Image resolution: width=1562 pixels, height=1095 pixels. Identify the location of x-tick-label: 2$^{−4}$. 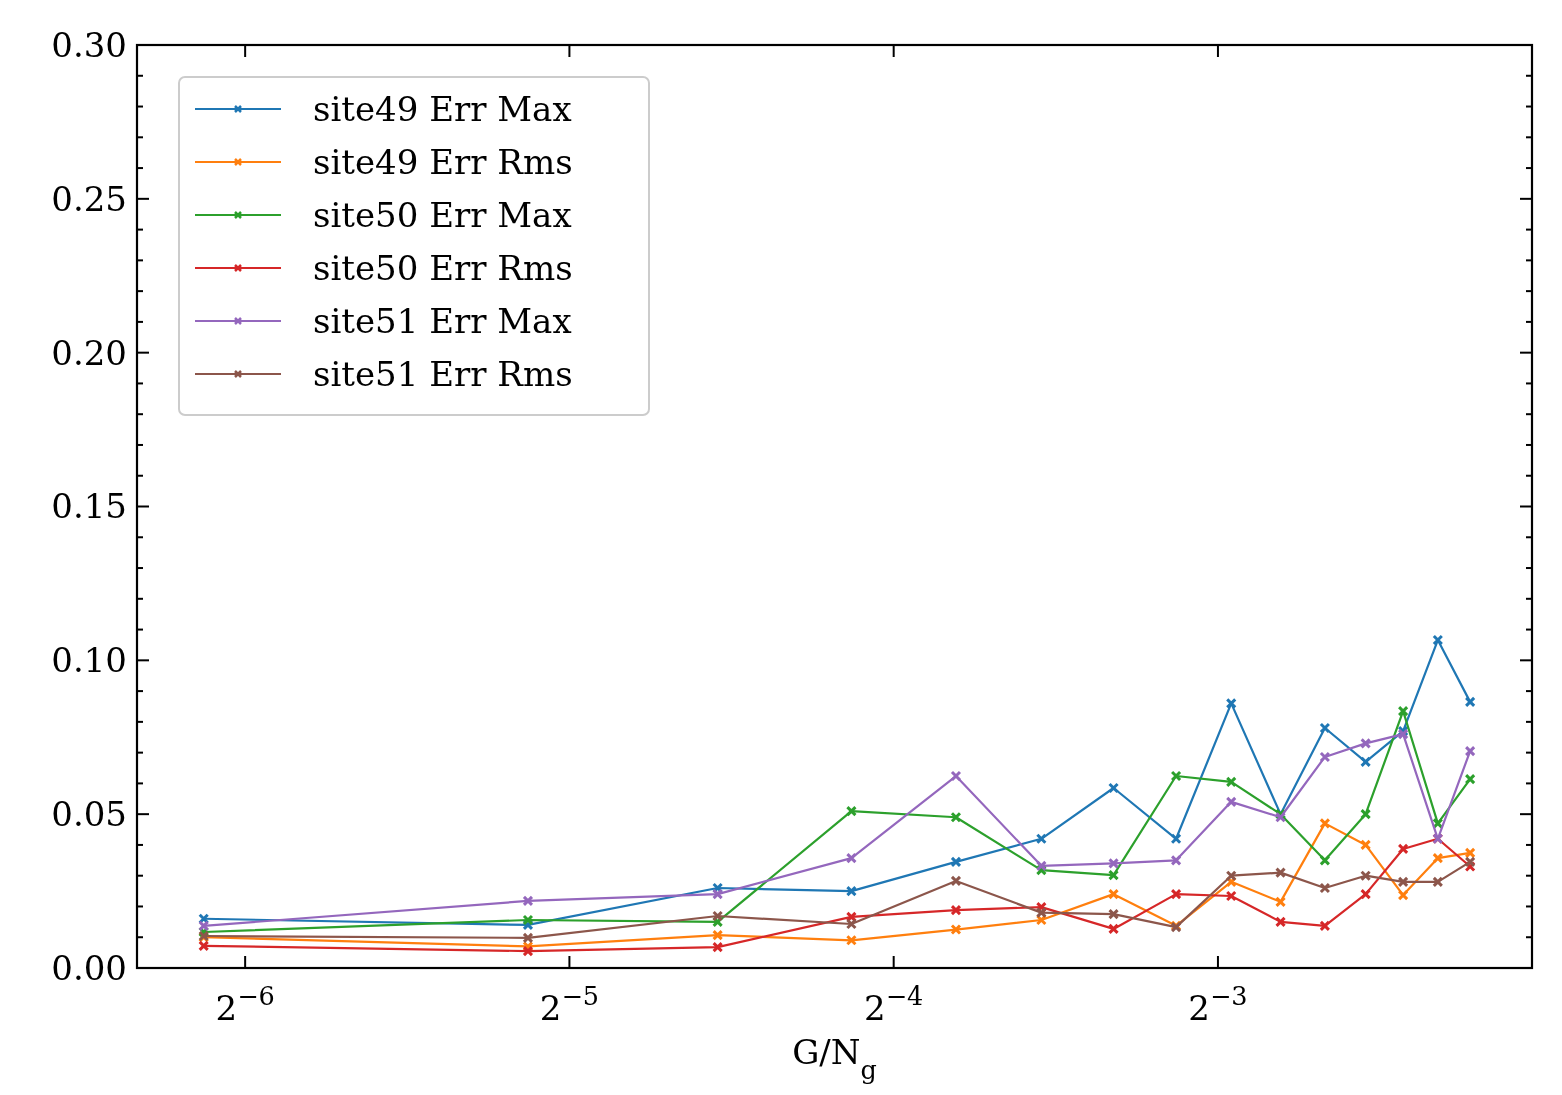
(894, 1004).